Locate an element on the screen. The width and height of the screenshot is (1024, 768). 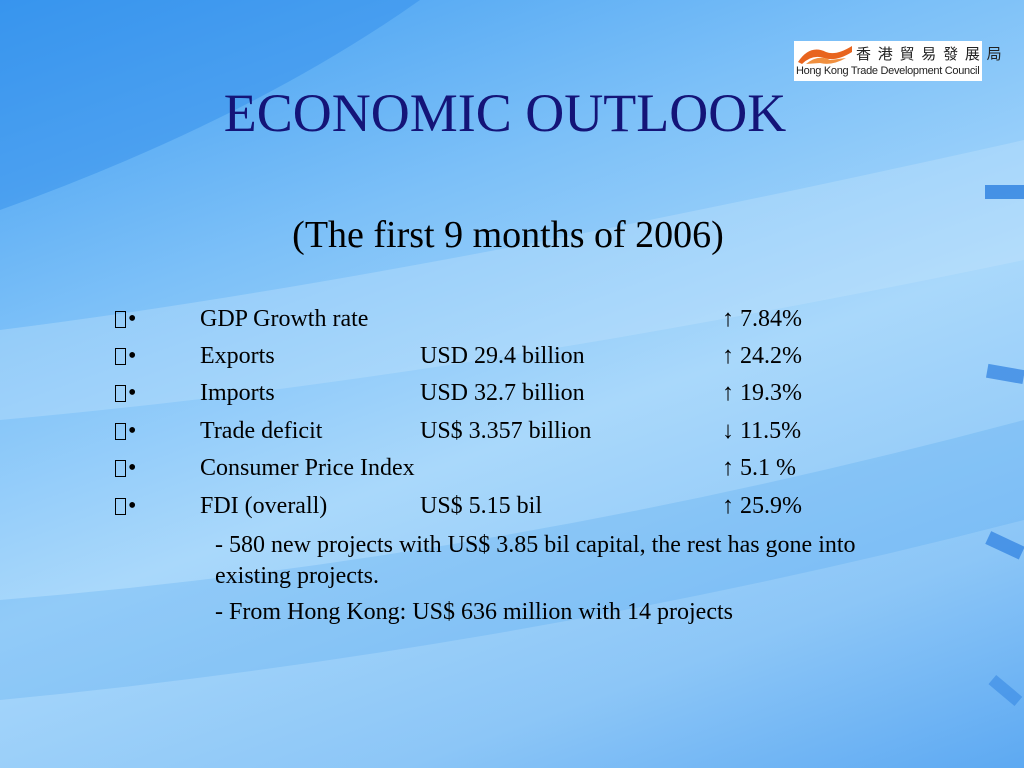
indicator-change: ↑ 25.9% is located at coordinates (762, 506).